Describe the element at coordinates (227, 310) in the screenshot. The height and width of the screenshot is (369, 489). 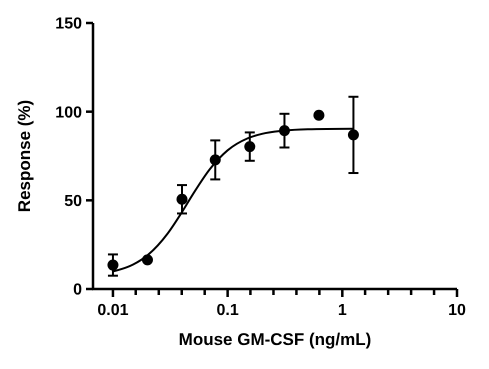
I see `x-tick-label: 0.1` at that location.